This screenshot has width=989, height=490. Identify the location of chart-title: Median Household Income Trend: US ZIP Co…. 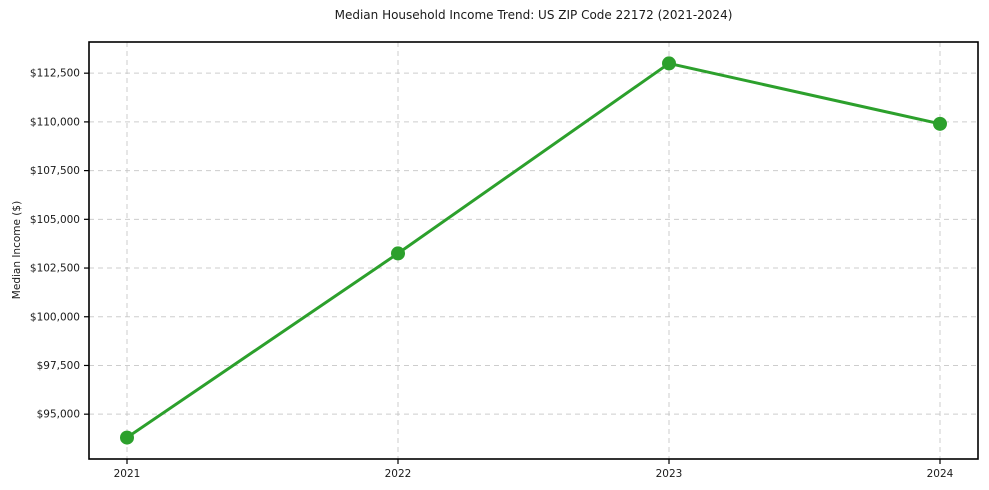
(533, 15).